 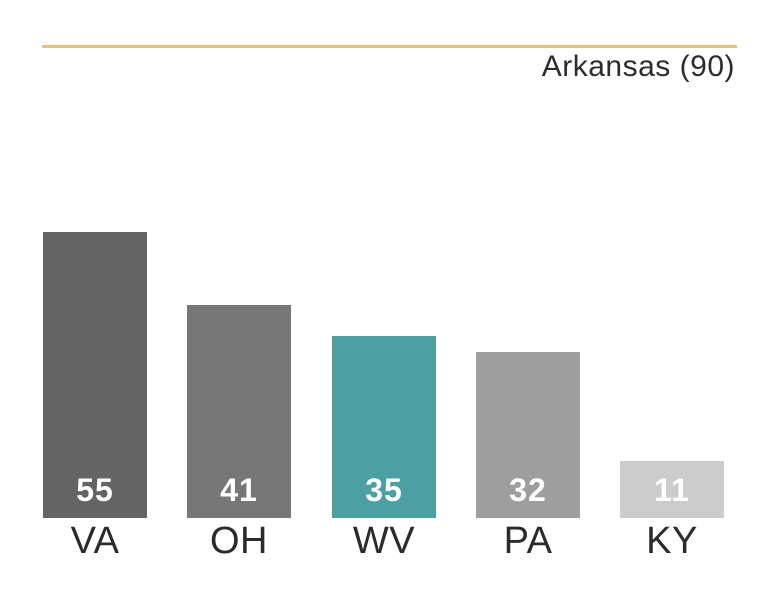 What do you see at coordinates (528, 541) in the screenshot?
I see `bar-category-label: PA` at bounding box center [528, 541].